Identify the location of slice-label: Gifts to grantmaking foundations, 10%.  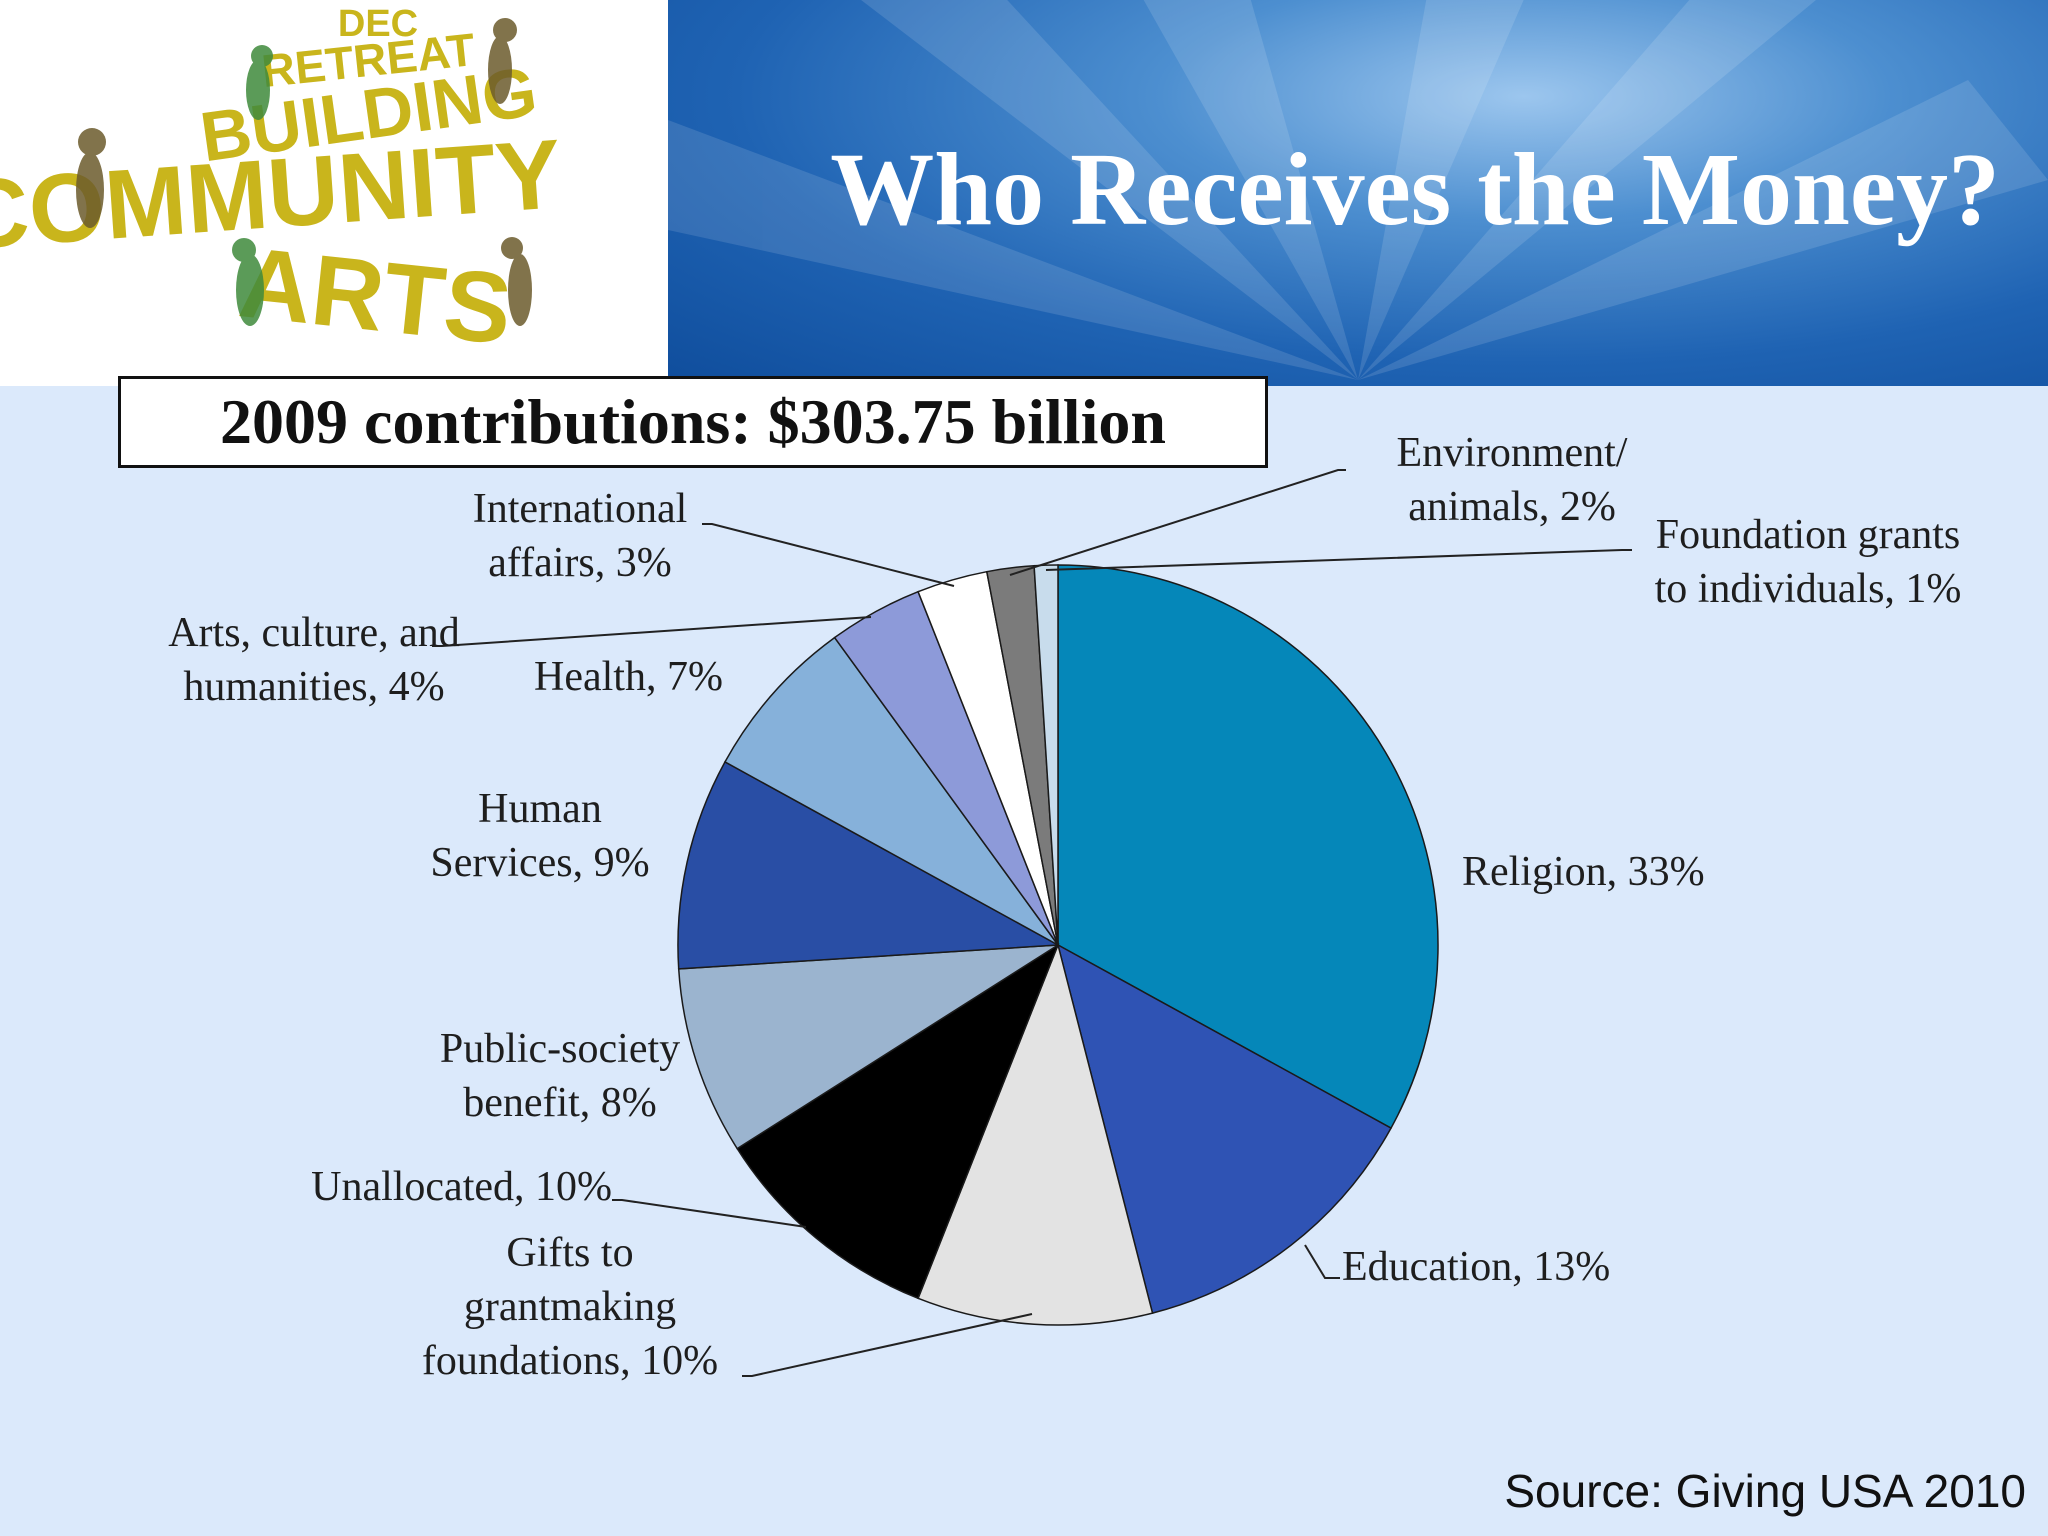
(570, 1307).